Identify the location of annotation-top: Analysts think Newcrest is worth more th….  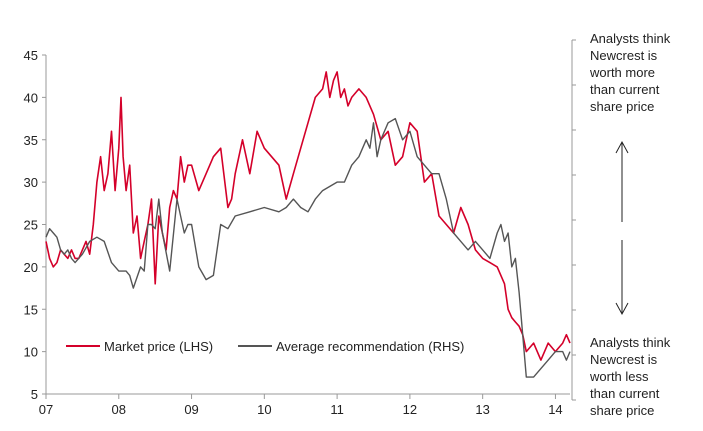
(630, 72).